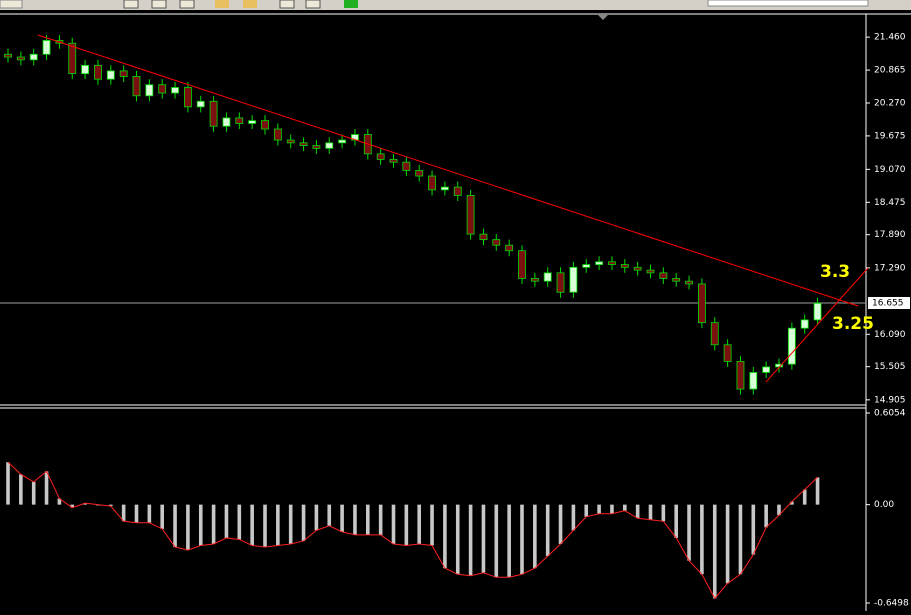 This screenshot has height=615, width=911. What do you see at coordinates (890, 203) in the screenshot?
I see `y-tick-label: 18.475` at bounding box center [890, 203].